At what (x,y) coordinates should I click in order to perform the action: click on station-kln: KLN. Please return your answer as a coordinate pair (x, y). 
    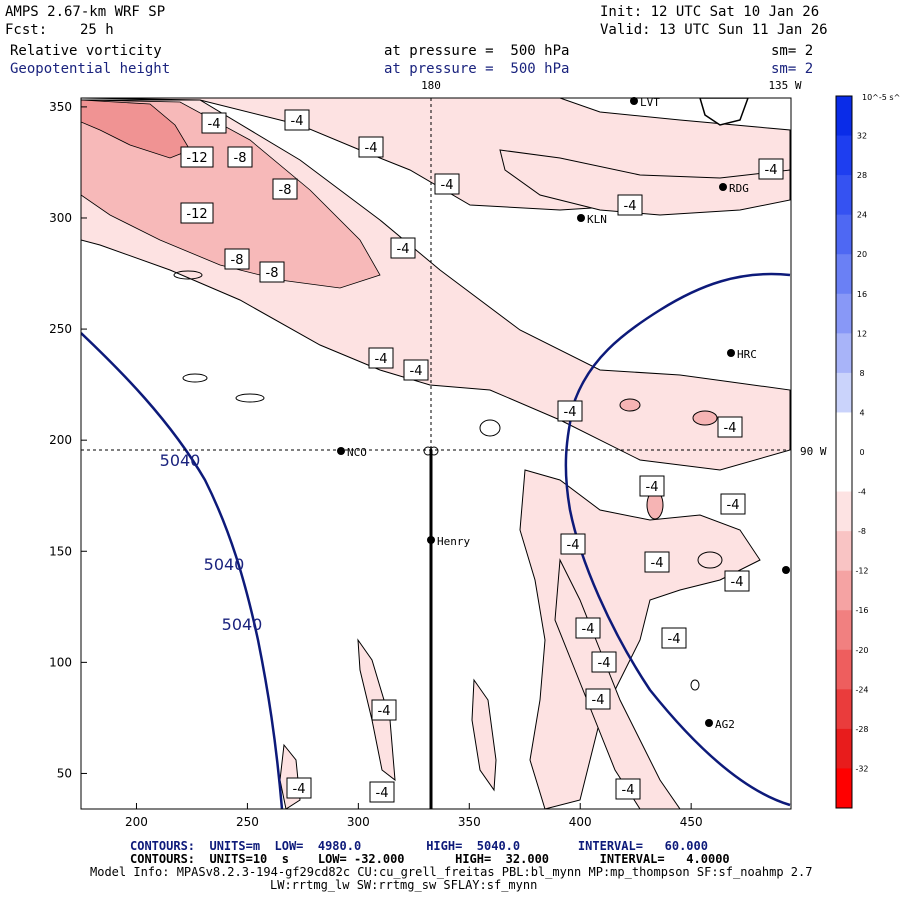
    Looking at the image, I should click on (592, 219).